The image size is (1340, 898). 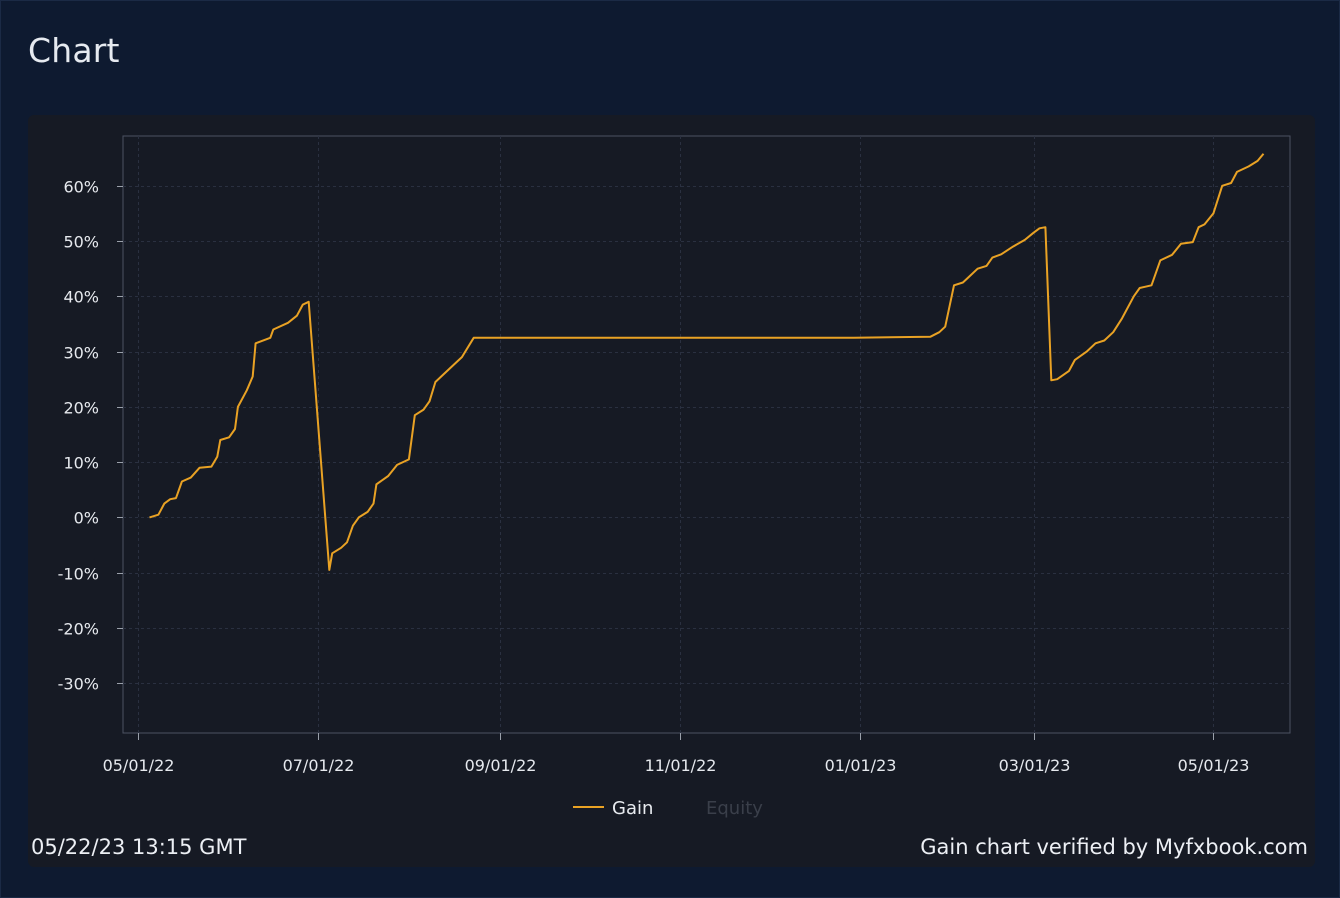 I want to click on legend-equity-label: Equity, so click(x=734, y=808).